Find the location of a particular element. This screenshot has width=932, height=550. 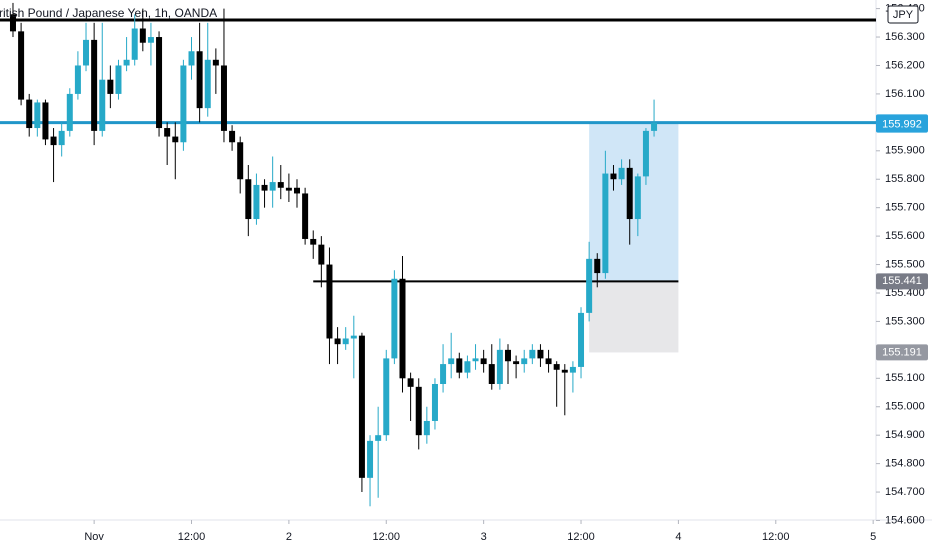

price-label: 155.191 is located at coordinates (902, 352).